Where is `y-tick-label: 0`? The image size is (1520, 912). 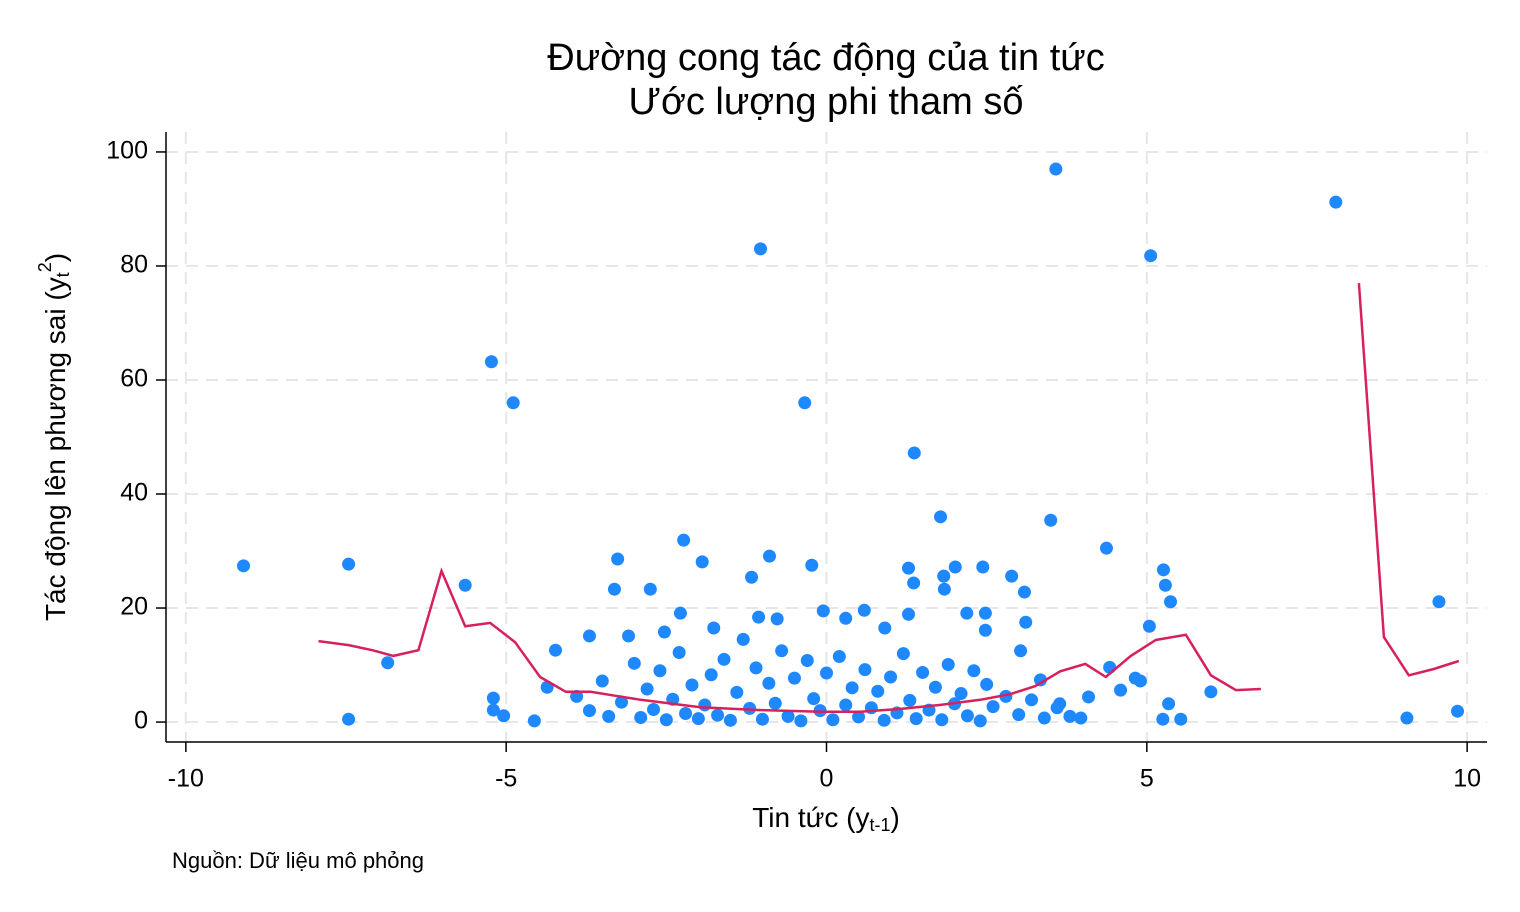 y-tick-label: 0 is located at coordinates (141, 721).